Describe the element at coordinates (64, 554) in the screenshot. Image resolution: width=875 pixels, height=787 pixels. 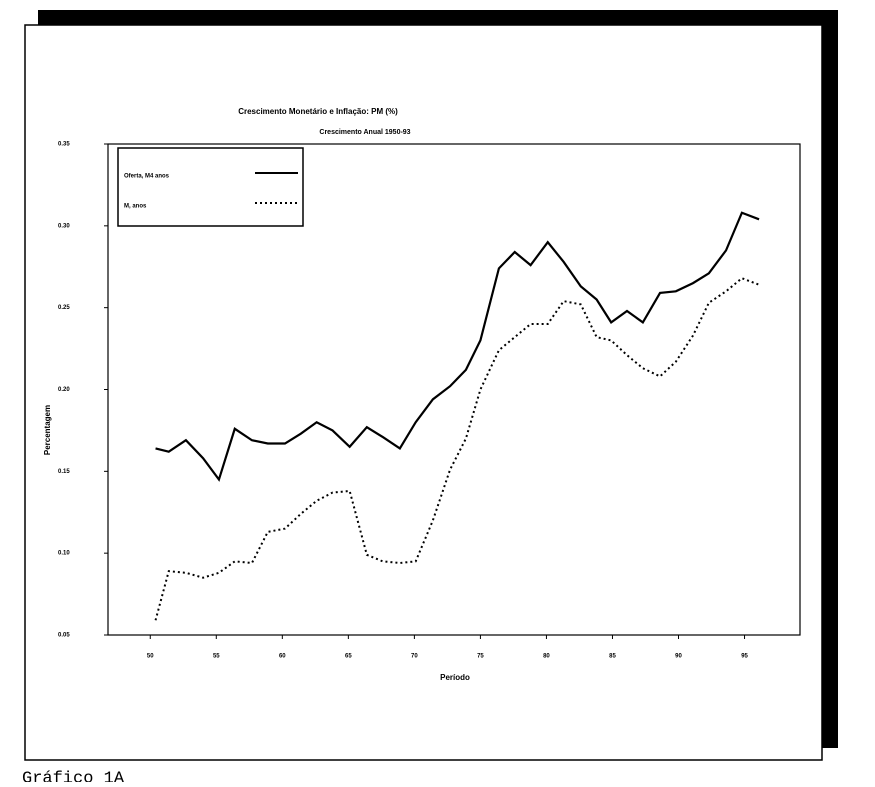
I see `y-tick-label: 0.10` at that location.